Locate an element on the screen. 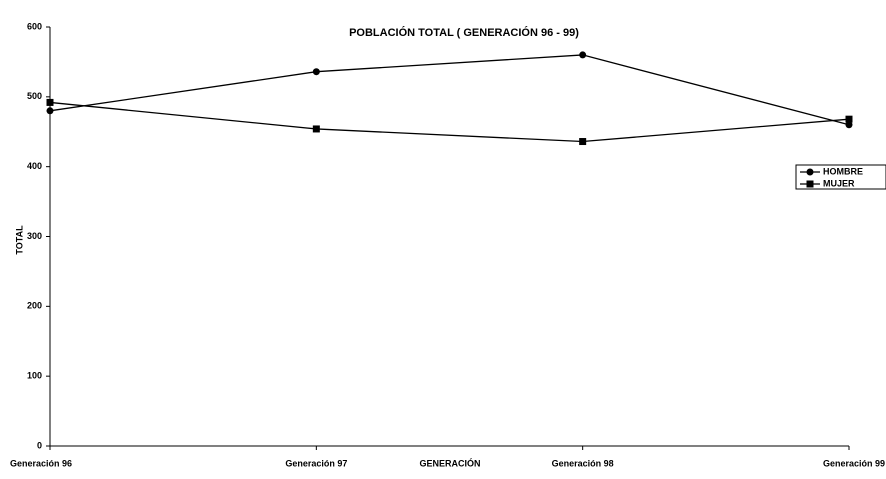 This screenshot has height=479, width=886. y-axis-label: TOTAL is located at coordinates (19, 240).